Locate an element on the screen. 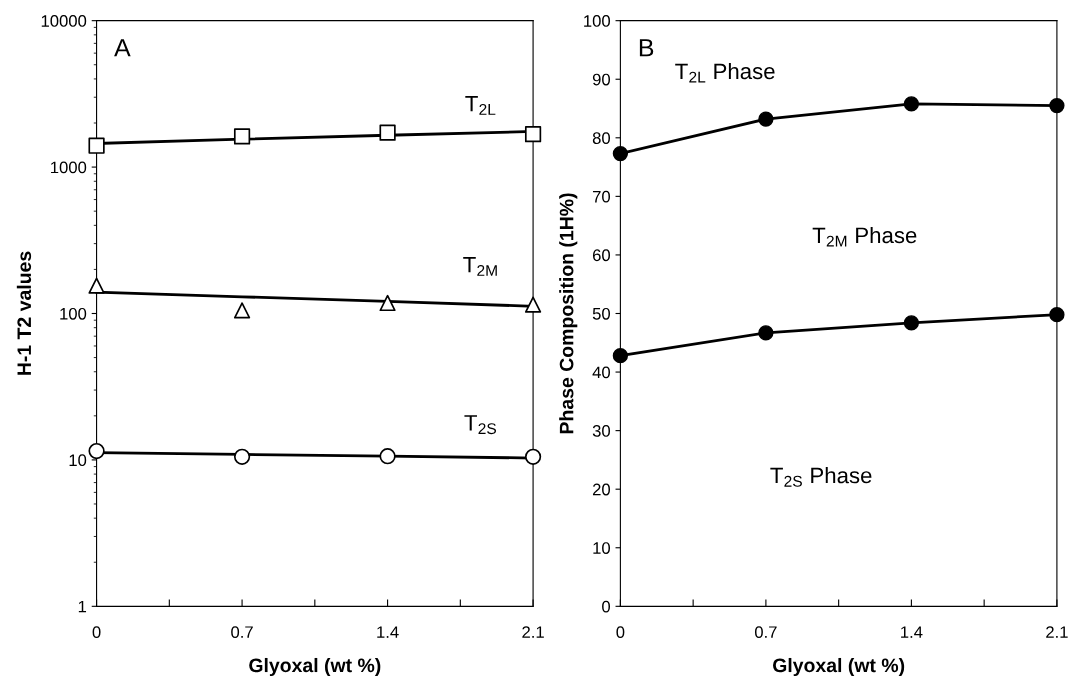 The width and height of the screenshot is (1073, 689). y-tick-label: 60 is located at coordinates (601, 255).